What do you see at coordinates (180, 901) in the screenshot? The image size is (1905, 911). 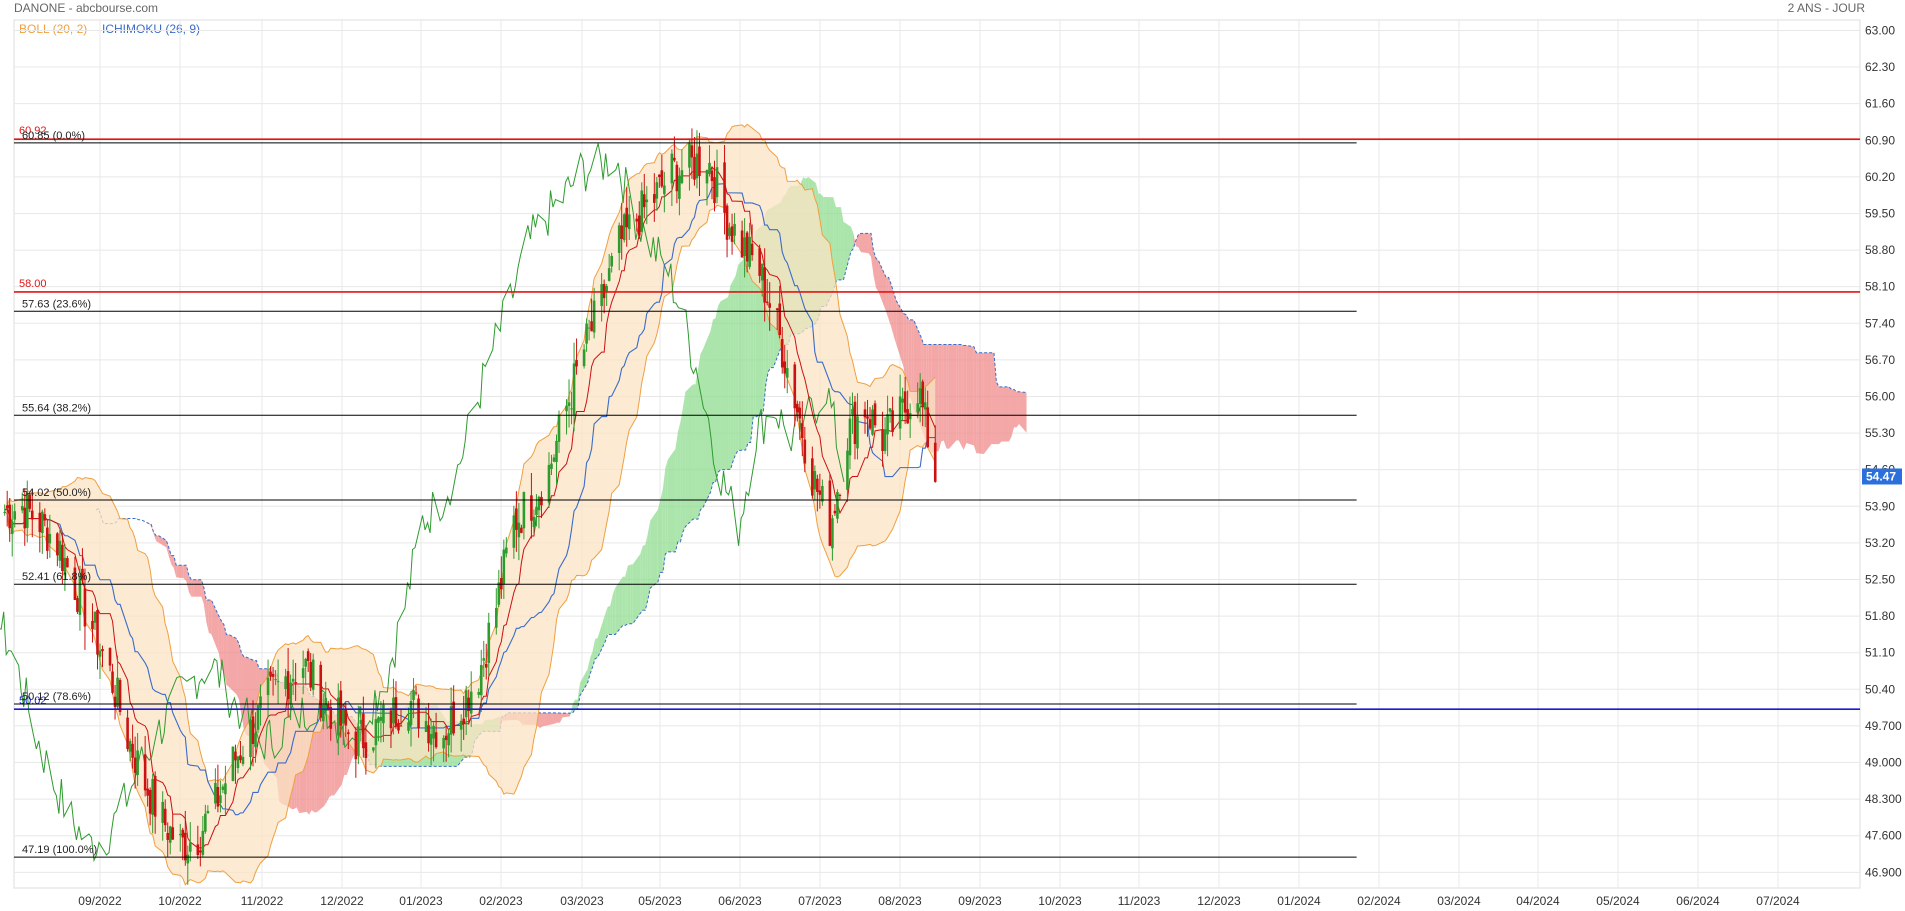 I see `x-tick-label: 10/2022` at bounding box center [180, 901].